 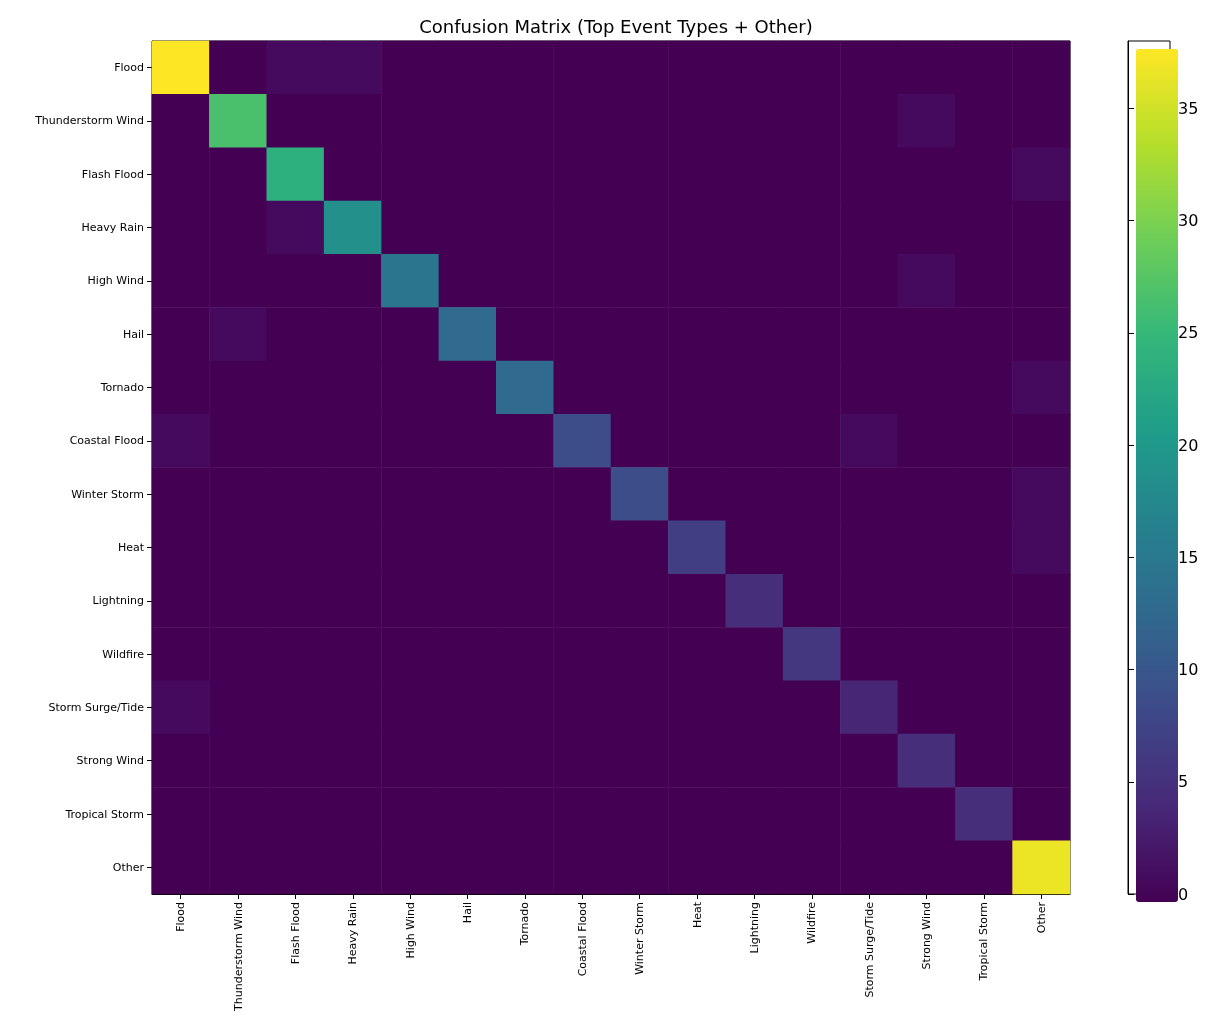 What do you see at coordinates (112, 174) in the screenshot?
I see `y-tick-label: Flash Flood` at bounding box center [112, 174].